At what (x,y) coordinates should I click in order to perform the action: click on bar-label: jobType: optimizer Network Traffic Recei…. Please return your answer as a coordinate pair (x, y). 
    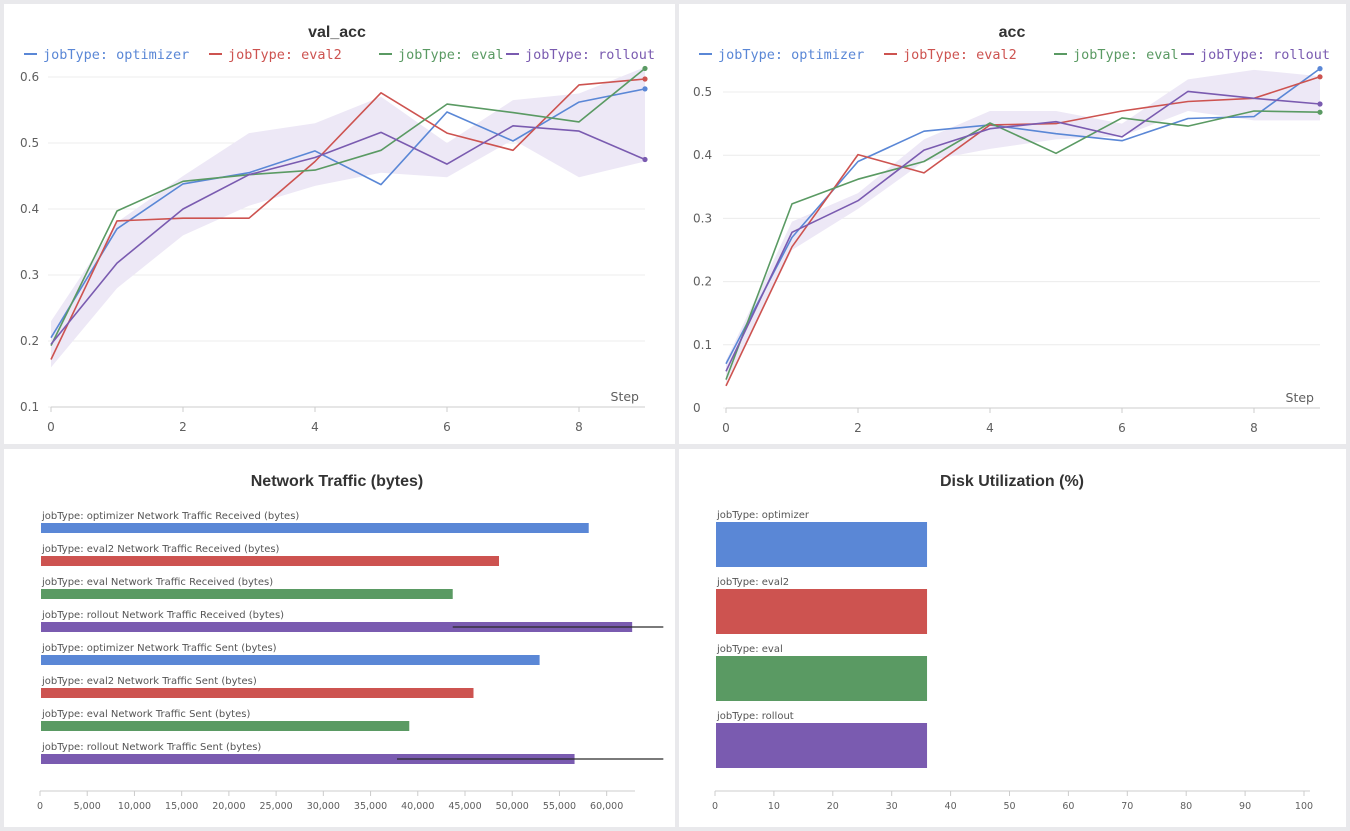
    Looking at the image, I should click on (170, 516).